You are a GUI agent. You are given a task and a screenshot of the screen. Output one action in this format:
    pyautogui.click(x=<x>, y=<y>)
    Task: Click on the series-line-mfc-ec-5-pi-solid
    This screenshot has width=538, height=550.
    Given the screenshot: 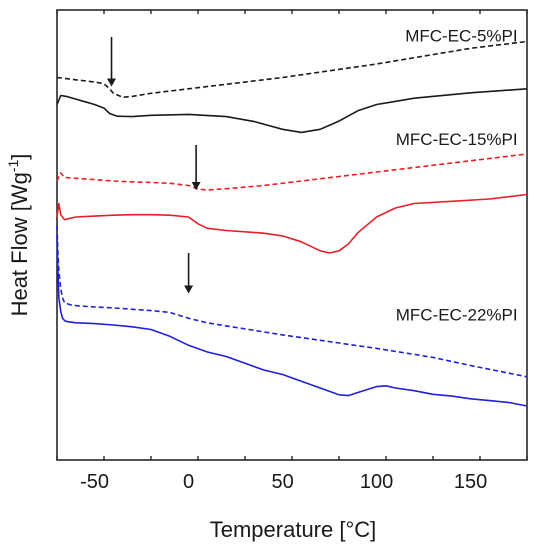 What is the action you would take?
    pyautogui.click(x=292, y=111)
    